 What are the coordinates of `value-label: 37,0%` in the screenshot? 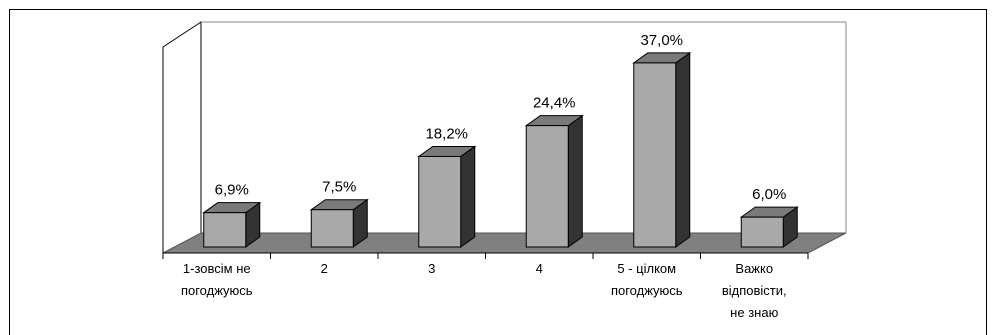 It's located at (661, 40).